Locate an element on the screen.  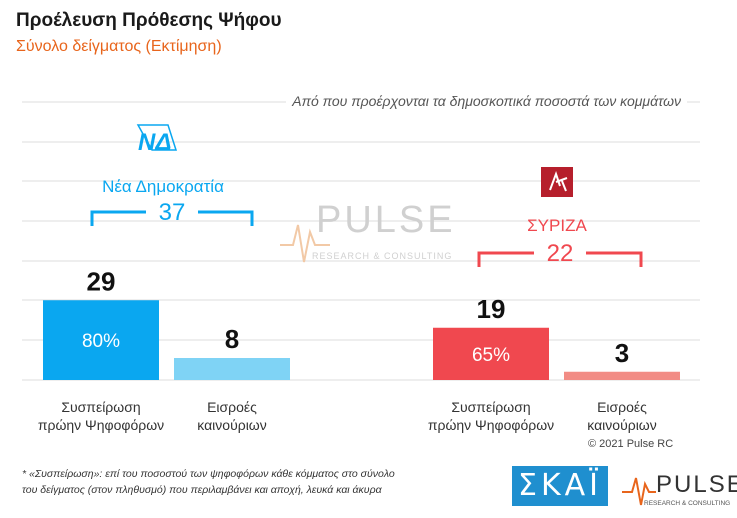
party-total-0: 37 is located at coordinates (172, 212).